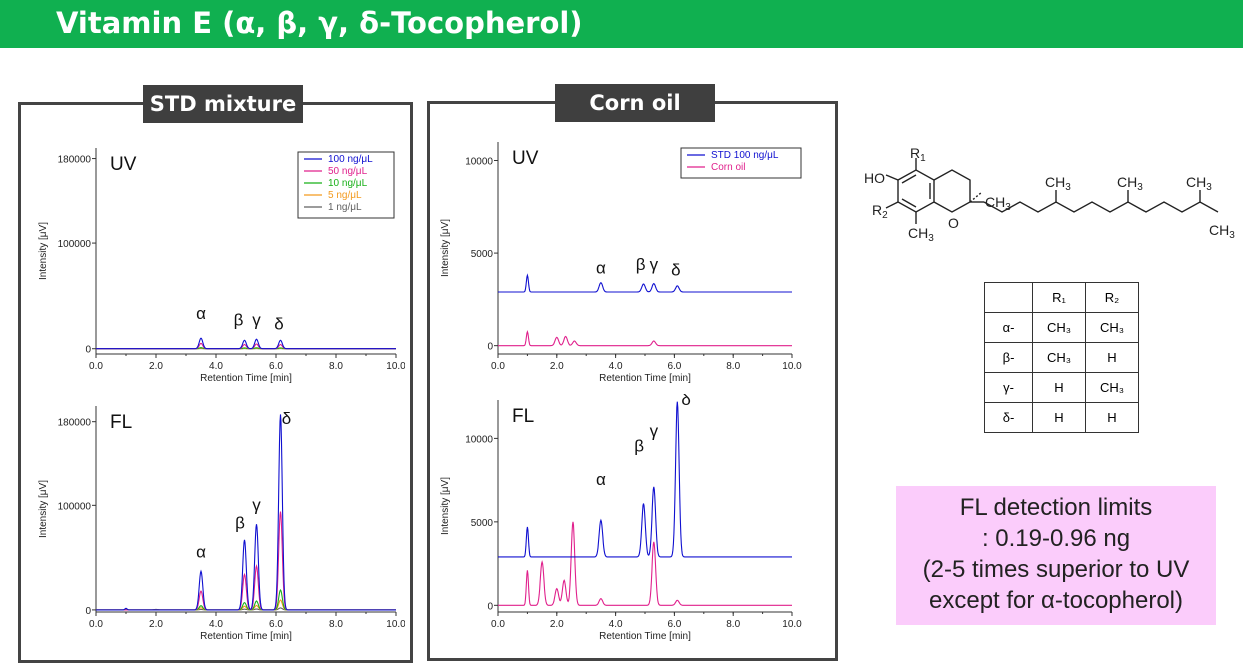 Image resolution: width=1243 pixels, height=667 pixels. I want to click on table-row: α- CH₃ CH₃, so click(1061, 327).